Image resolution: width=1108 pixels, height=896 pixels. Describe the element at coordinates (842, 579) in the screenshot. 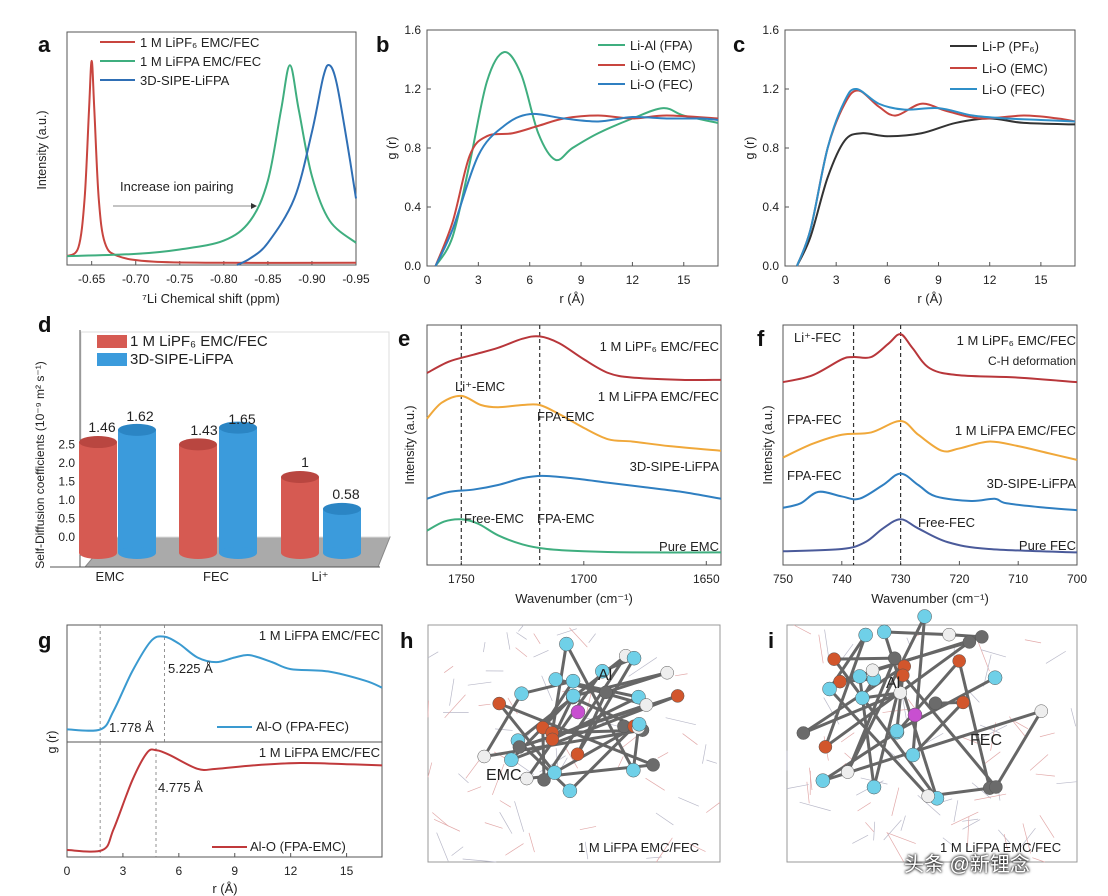

I see `f-xtick-label: 740` at that location.